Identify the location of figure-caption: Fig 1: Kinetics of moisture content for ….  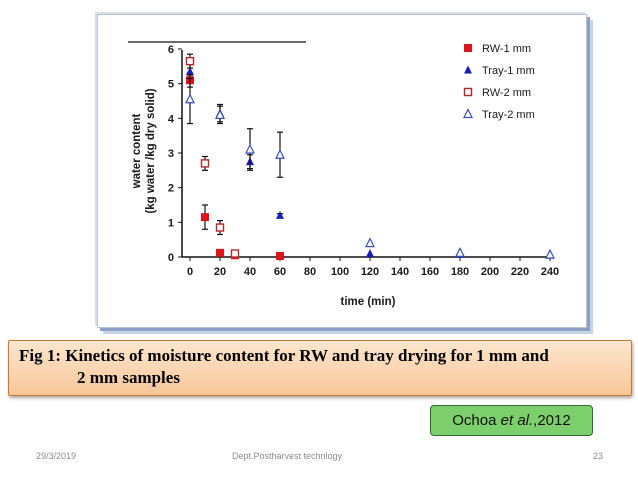
(320, 368).